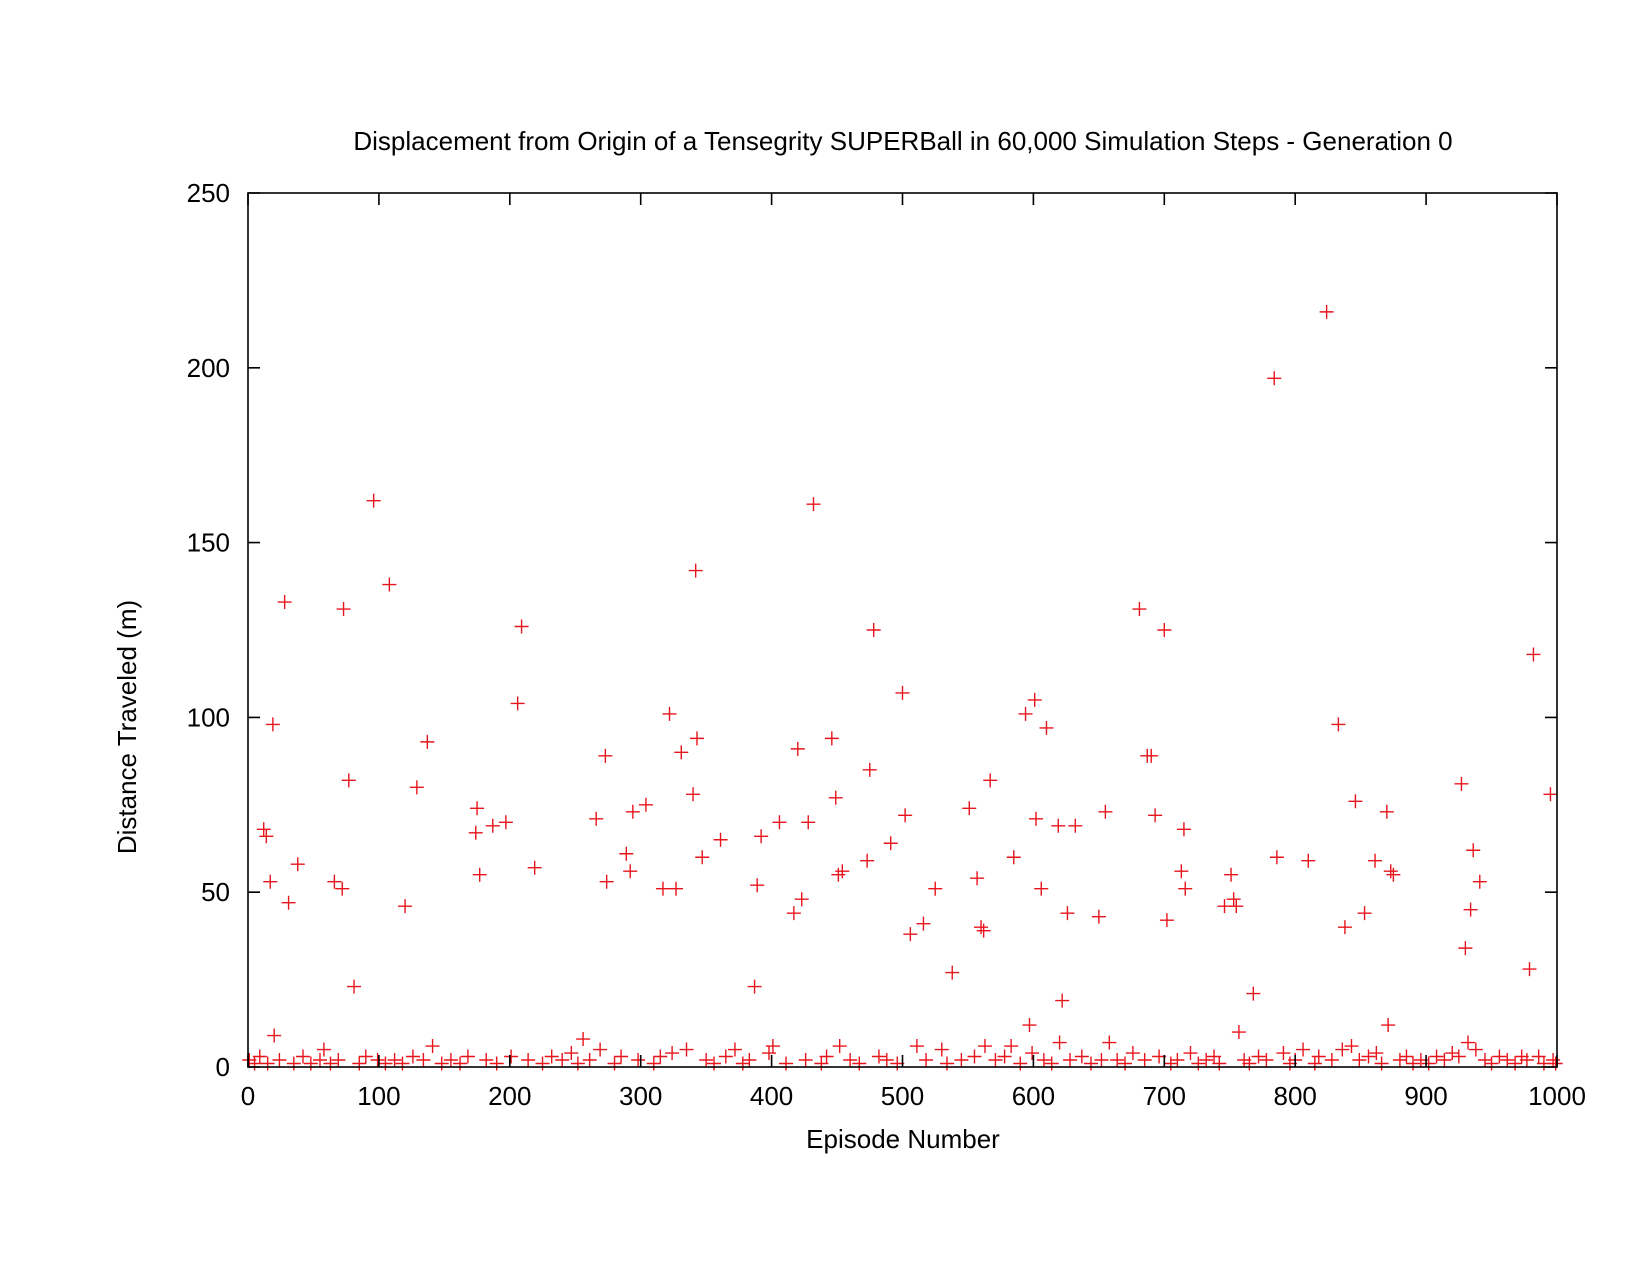 This screenshot has height=1280, width=1650. What do you see at coordinates (208, 368) in the screenshot?
I see `y-tick-label: 200` at bounding box center [208, 368].